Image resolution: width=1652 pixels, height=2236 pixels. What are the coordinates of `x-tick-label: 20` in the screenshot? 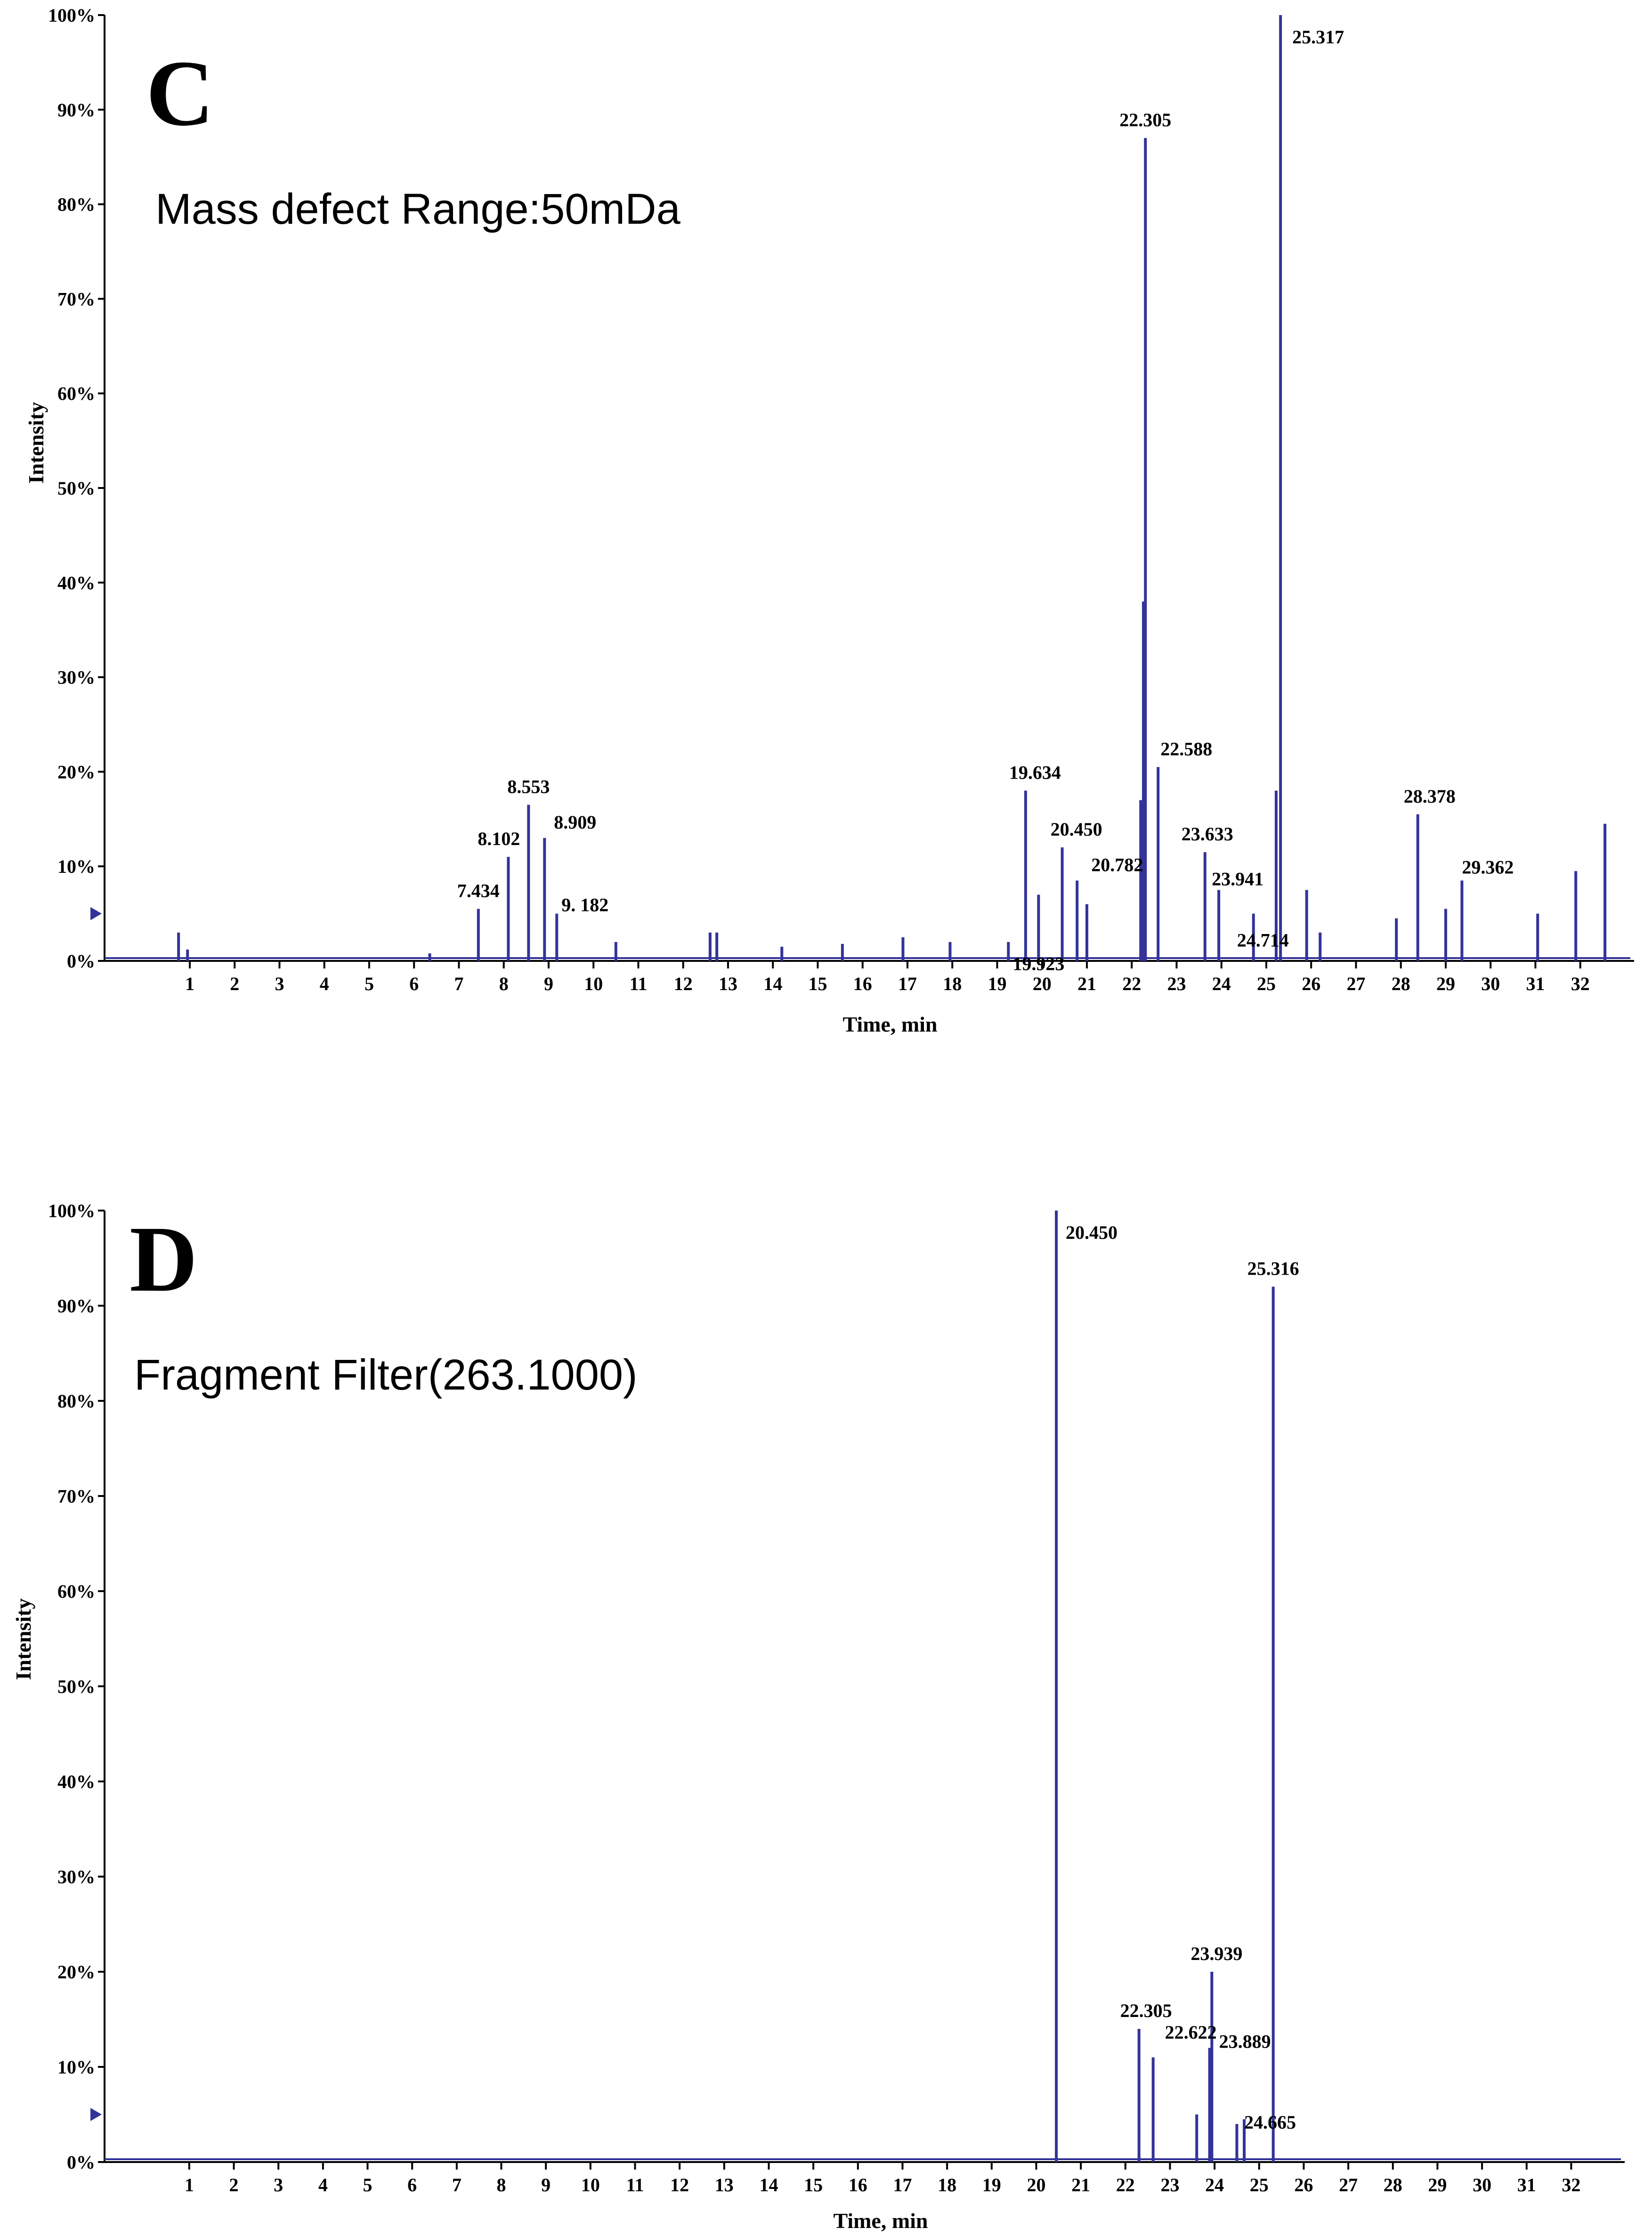 It's located at (1042, 983).